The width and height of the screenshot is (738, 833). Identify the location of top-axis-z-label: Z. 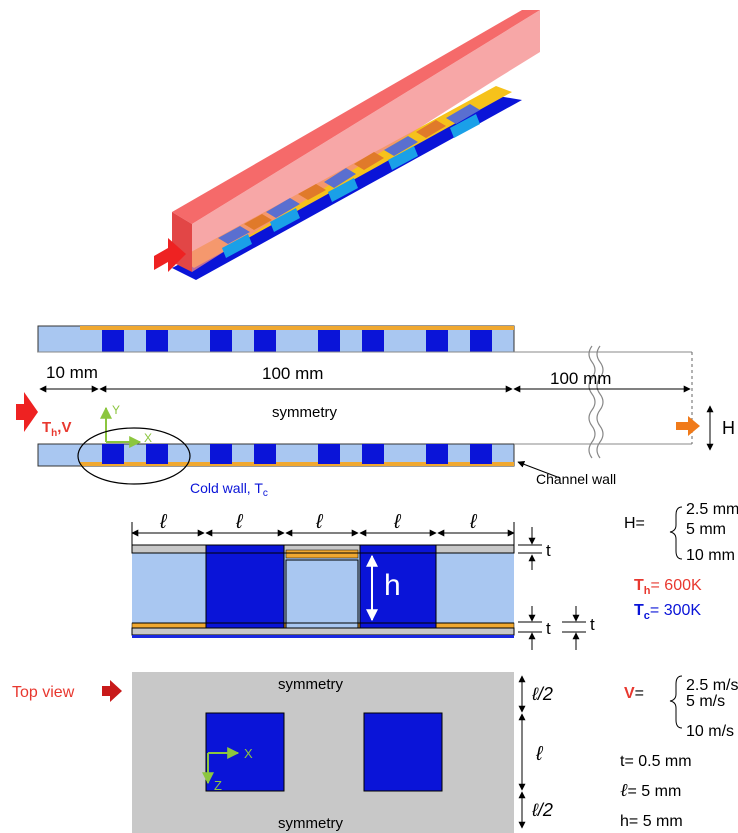
(218, 785).